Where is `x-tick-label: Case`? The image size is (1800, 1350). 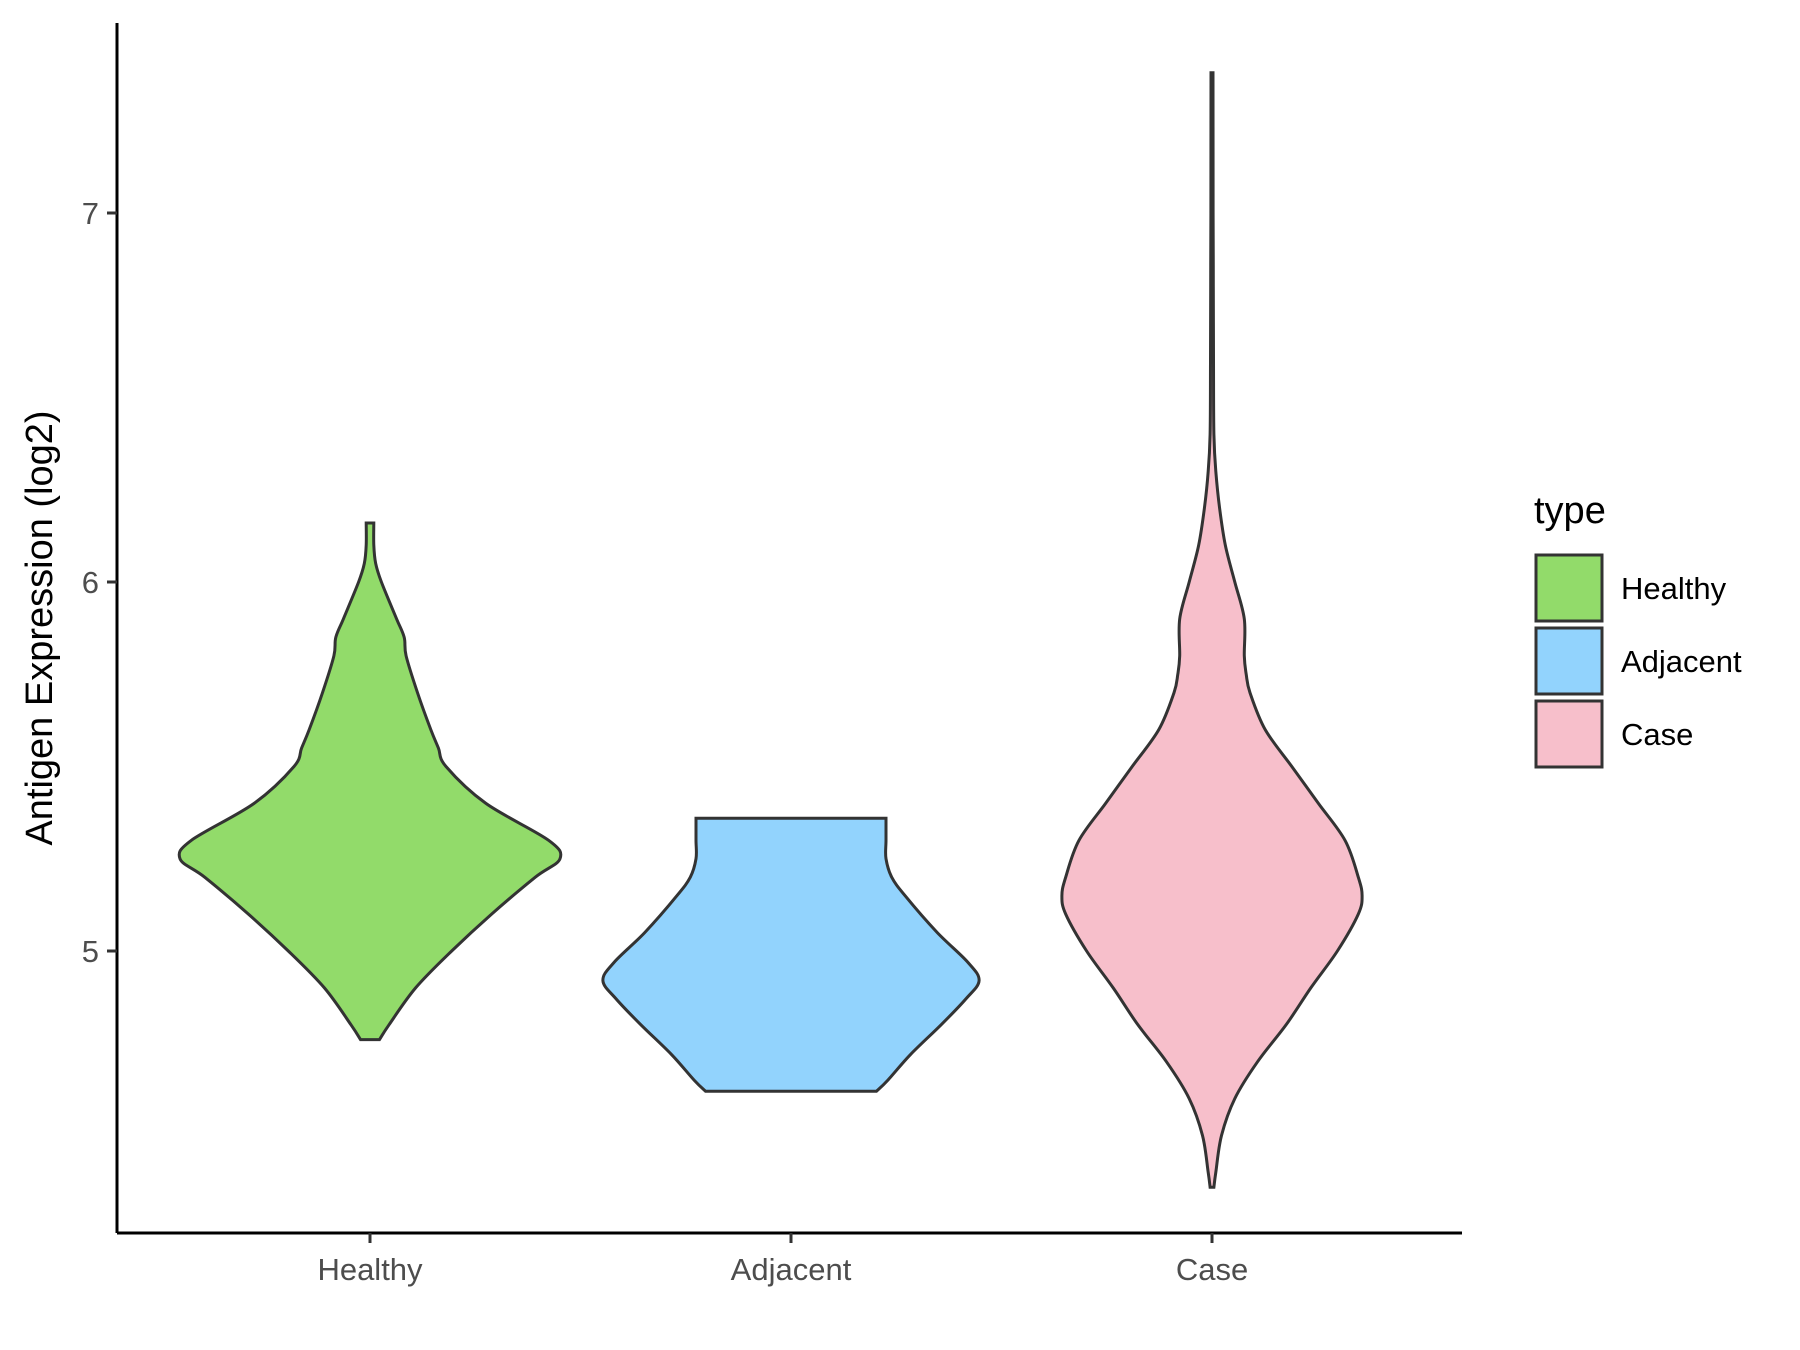 x-tick-label: Case is located at coordinates (1212, 1269).